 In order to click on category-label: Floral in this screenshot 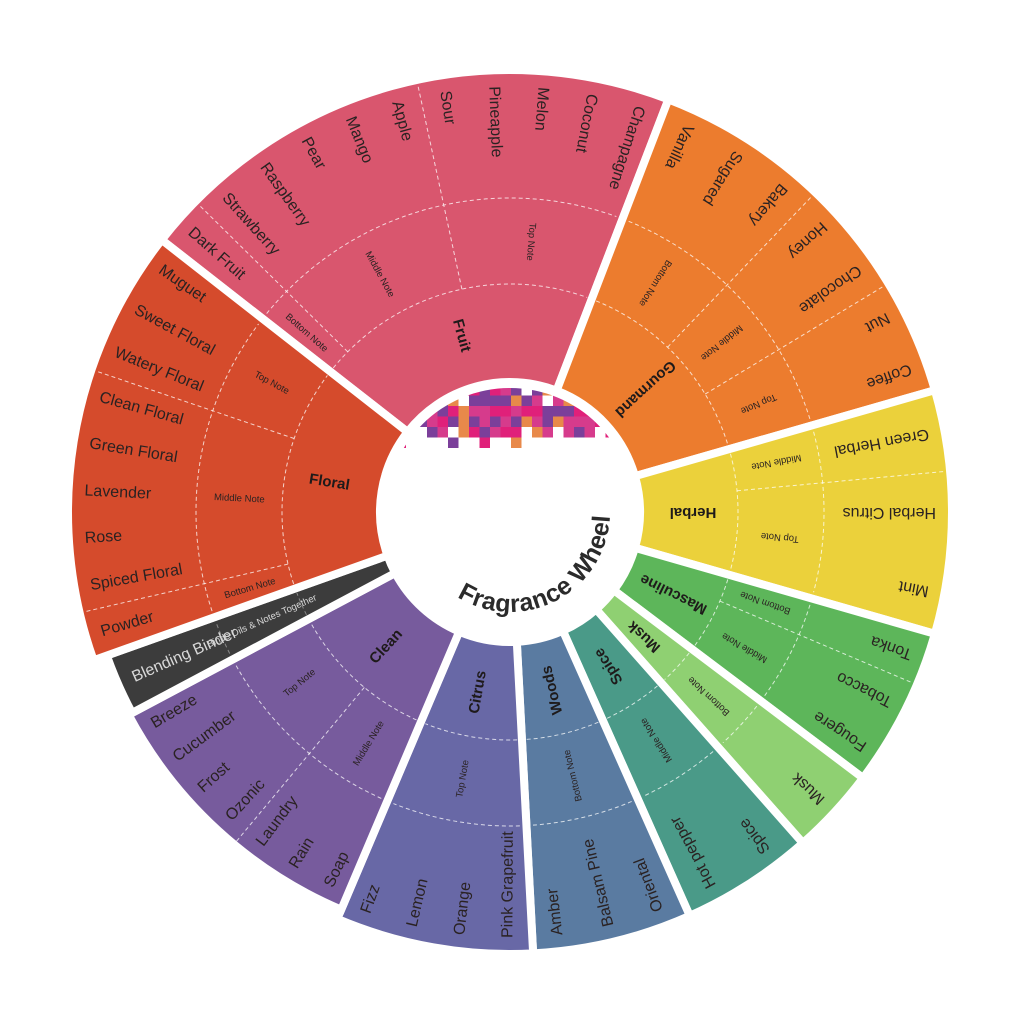, I will do `click(329, 482)`.